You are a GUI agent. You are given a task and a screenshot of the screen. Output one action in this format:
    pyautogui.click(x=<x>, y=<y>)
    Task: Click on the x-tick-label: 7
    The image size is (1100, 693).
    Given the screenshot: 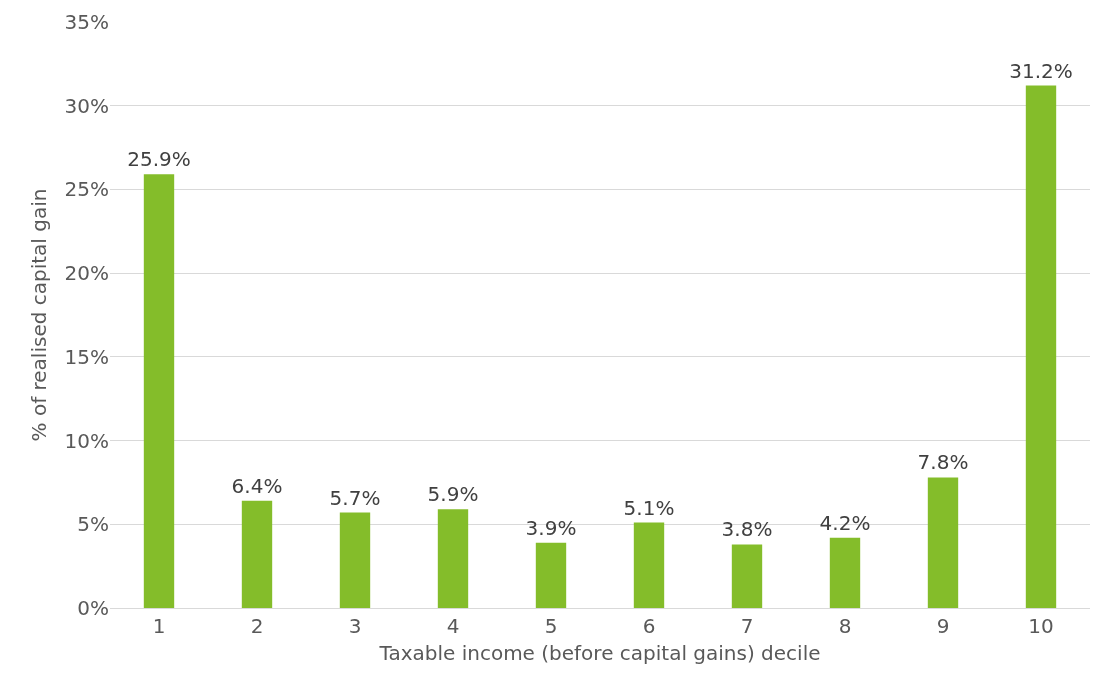 What is the action you would take?
    pyautogui.click(x=747, y=626)
    